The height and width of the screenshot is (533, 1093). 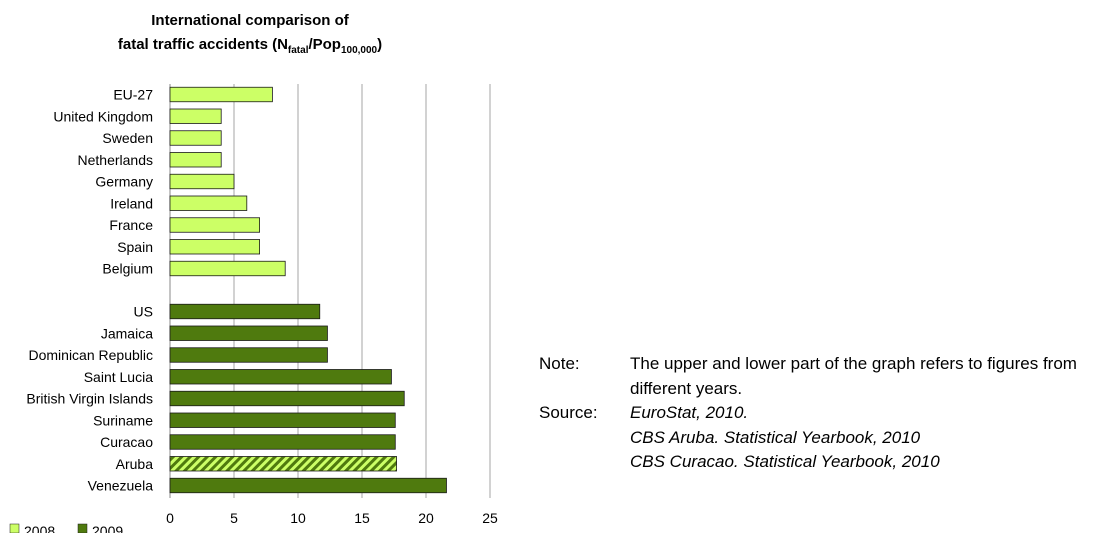 What do you see at coordinates (103, 116) in the screenshot?
I see `category-label: United Kingdom` at bounding box center [103, 116].